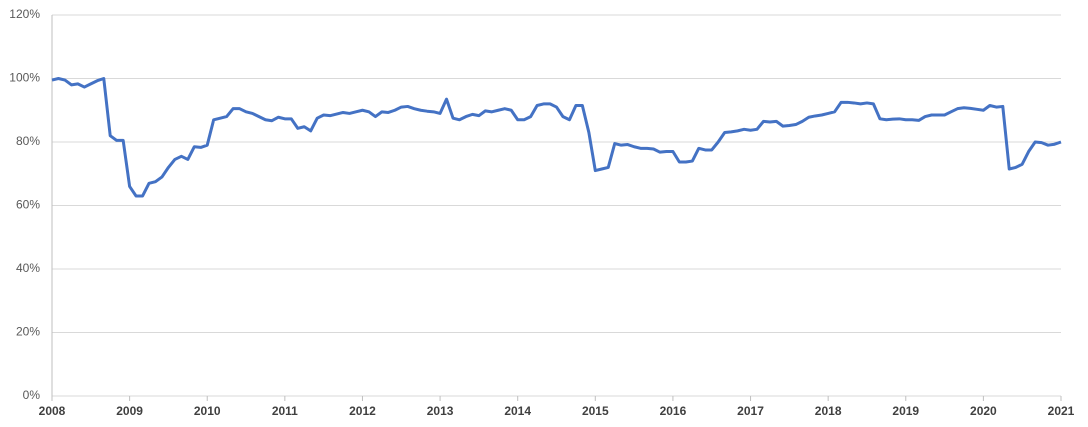 Image resolution: width=1088 pixels, height=427 pixels. What do you see at coordinates (828, 411) in the screenshot?
I see `x-tick-label: 2018` at bounding box center [828, 411].